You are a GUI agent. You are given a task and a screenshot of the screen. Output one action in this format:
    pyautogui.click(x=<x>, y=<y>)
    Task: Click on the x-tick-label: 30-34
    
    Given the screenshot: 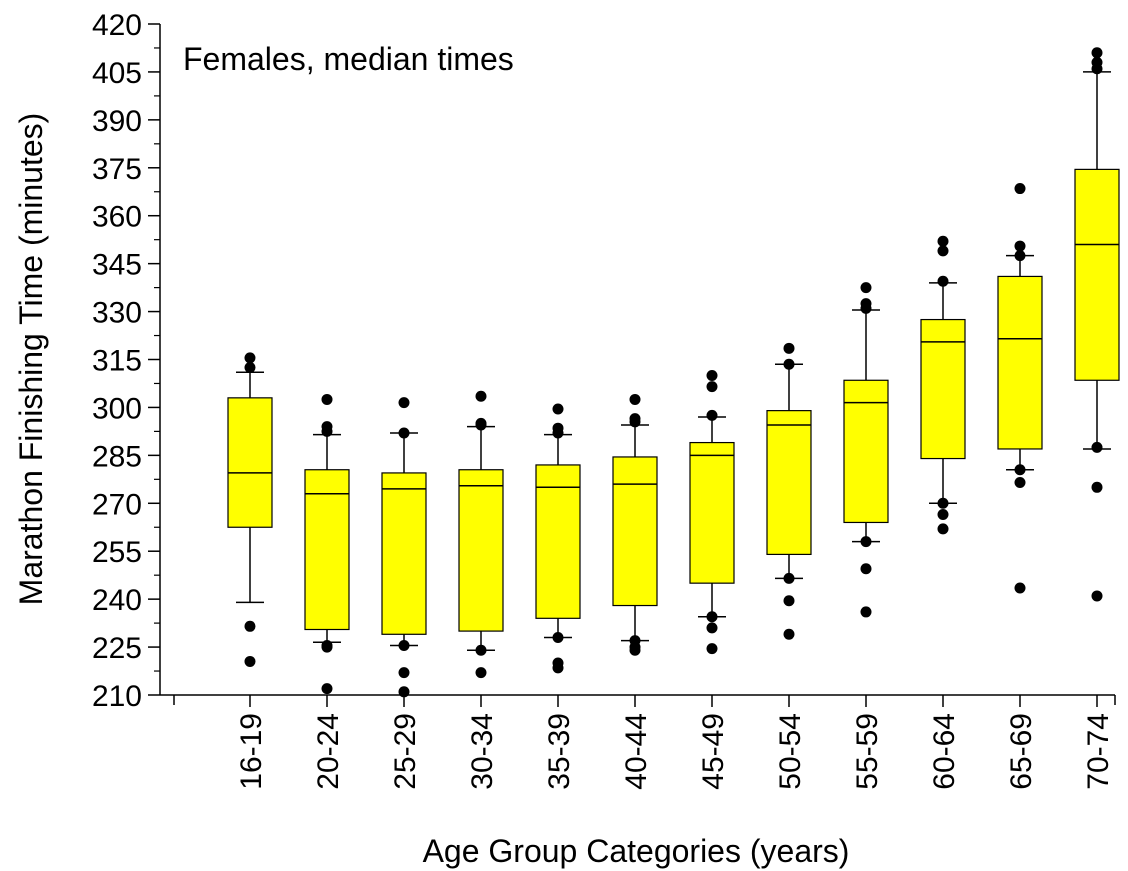 What is the action you would take?
    pyautogui.click(x=482, y=751)
    